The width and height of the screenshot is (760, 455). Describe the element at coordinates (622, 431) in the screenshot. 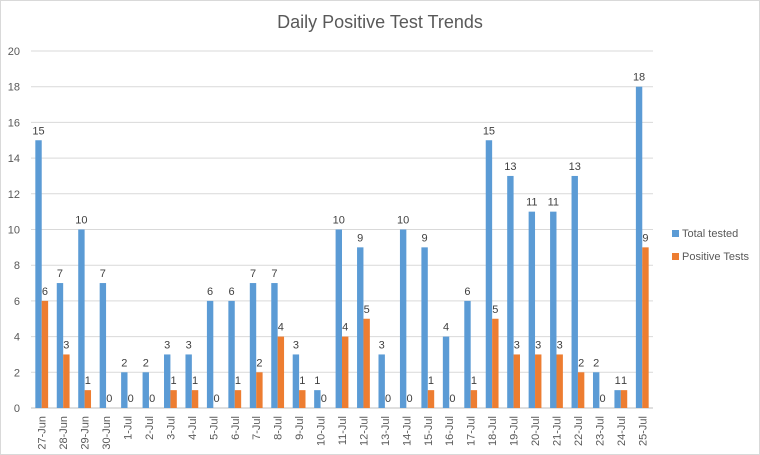

I see `x-tick-label: 24-Jul` at that location.